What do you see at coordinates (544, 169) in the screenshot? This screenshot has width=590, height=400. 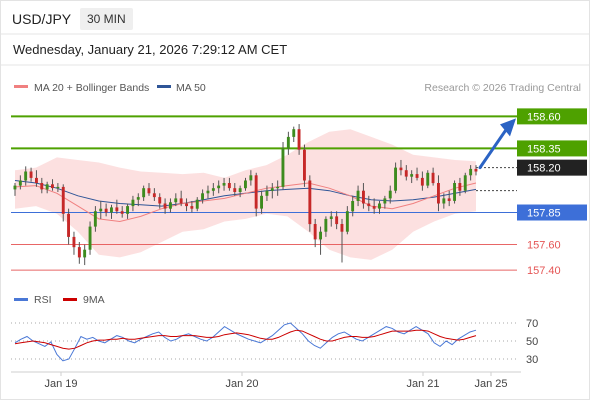 I see `level-158-20-label: 158.20` at bounding box center [544, 169].